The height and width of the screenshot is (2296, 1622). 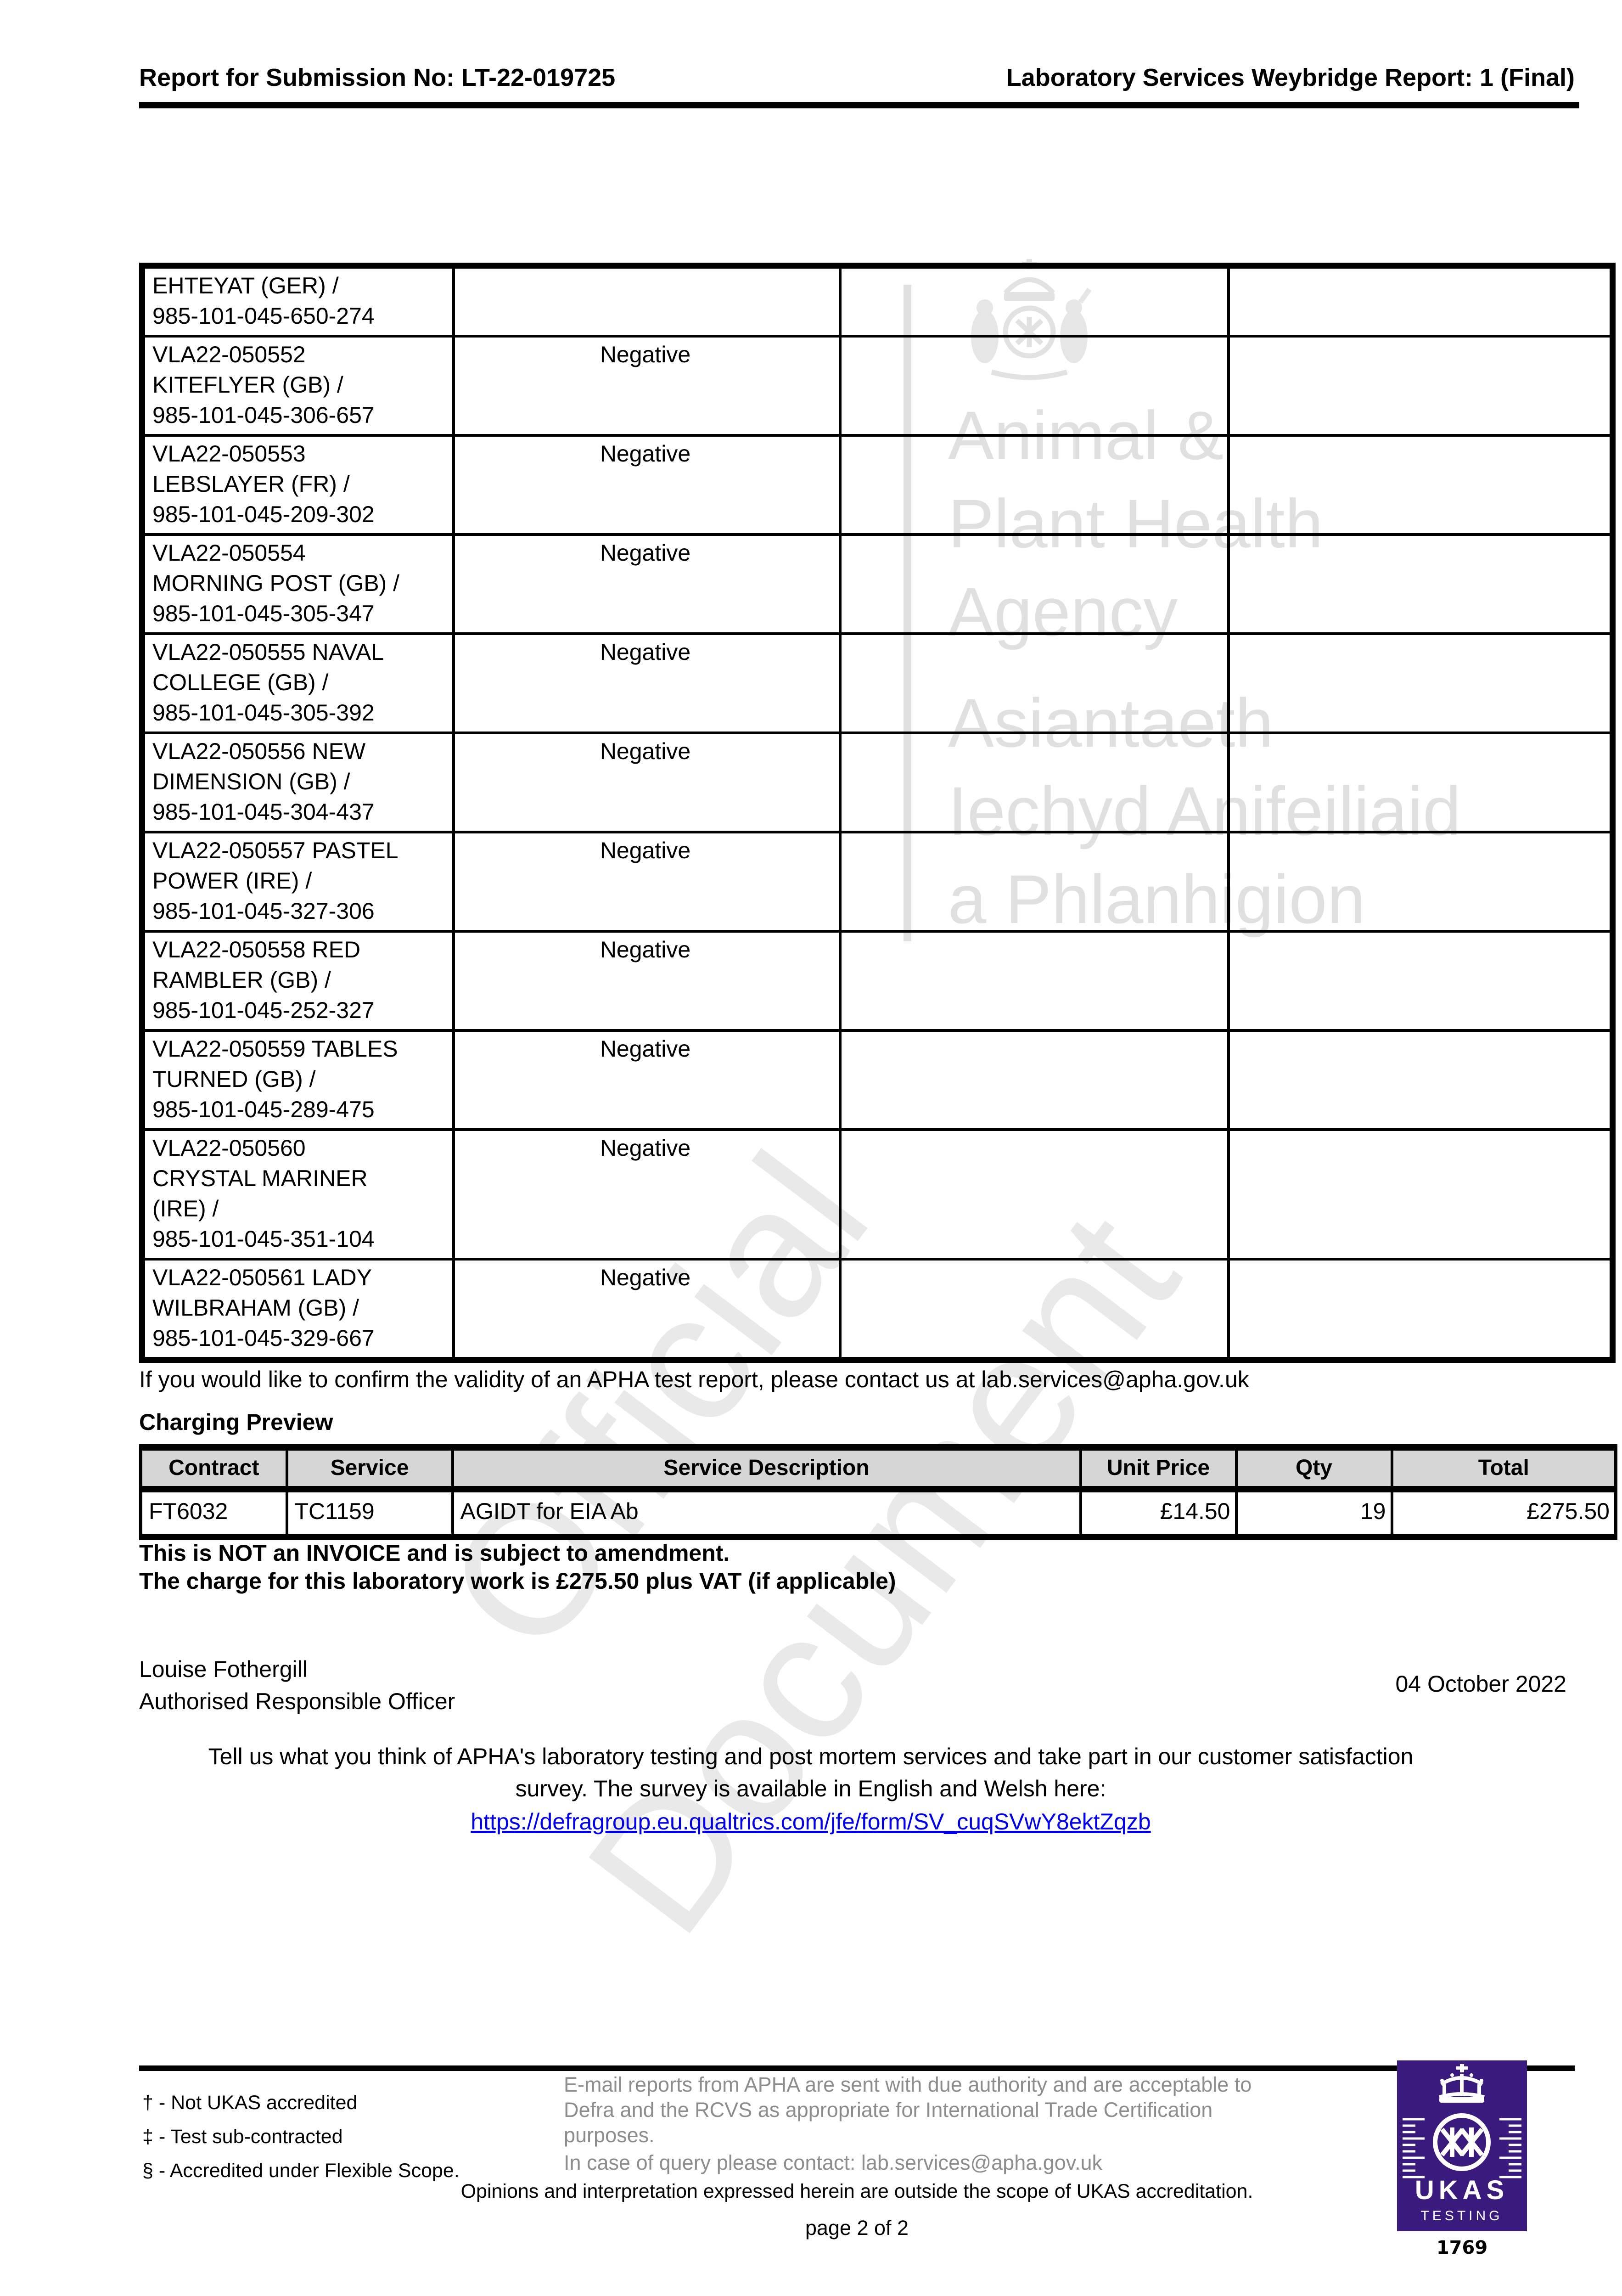 I want to click on footer-rule, so click(x=857, y=2068).